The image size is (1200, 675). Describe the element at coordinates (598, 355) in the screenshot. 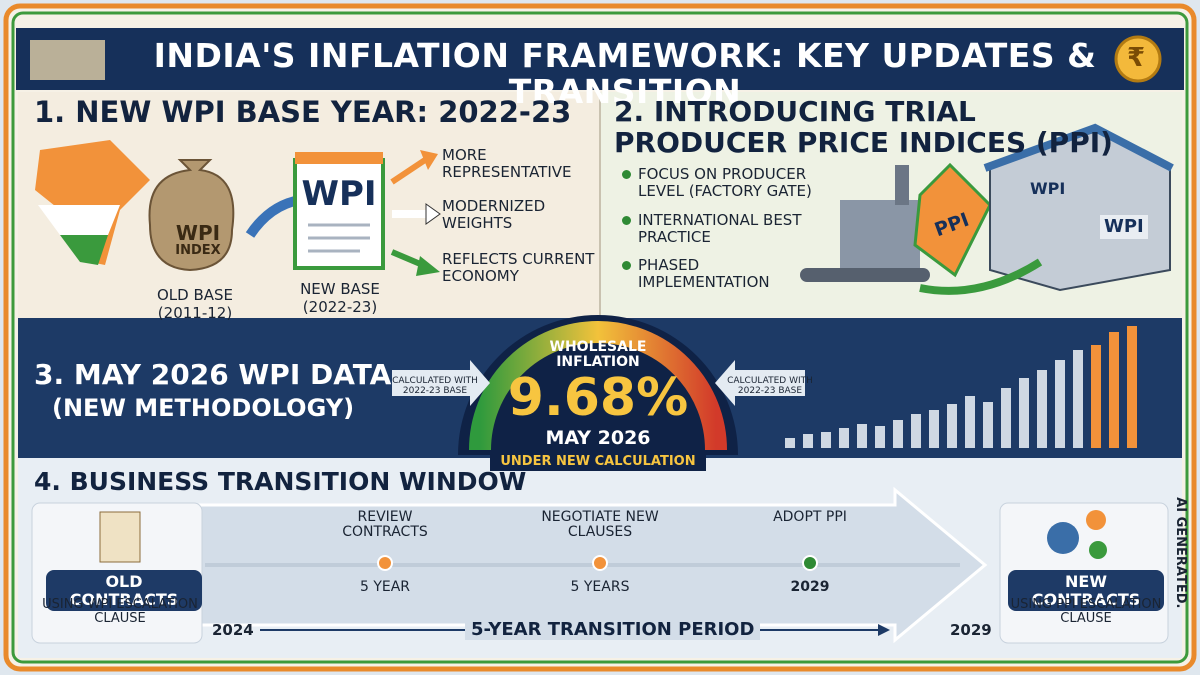

I see `gauge-label: WHOLESALE INFLATION` at that location.